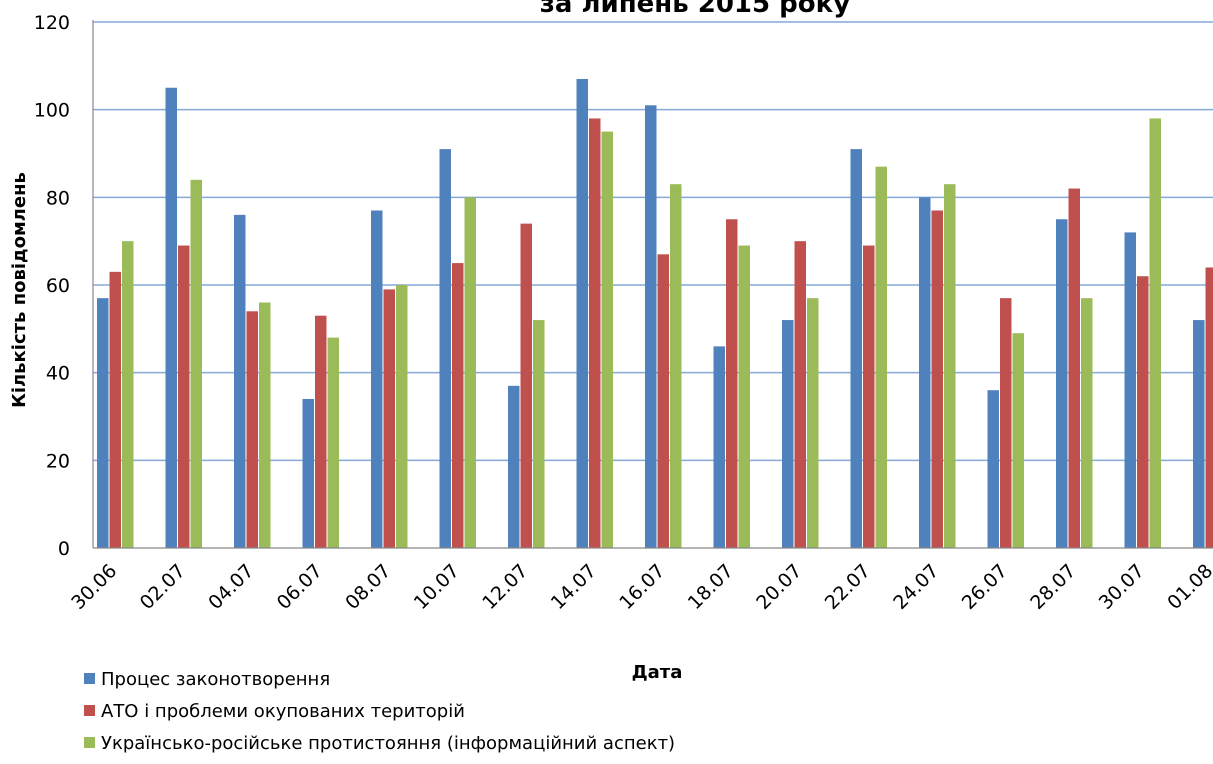 Image resolution: width=1213 pixels, height=764 pixels. Describe the element at coordinates (103, 423) in the screenshot. I see `bar-series-1-30.06` at that location.